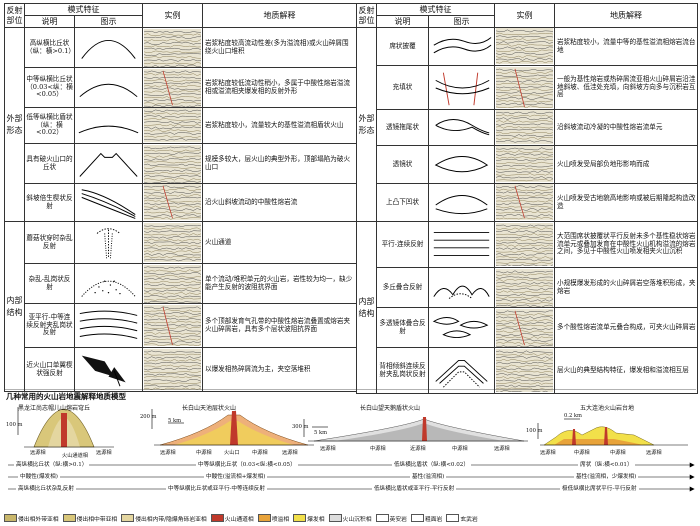 The height and width of the screenshot is (526, 700). I want to click on legend-item: 侵出相中带亚相, so click(90, 518).